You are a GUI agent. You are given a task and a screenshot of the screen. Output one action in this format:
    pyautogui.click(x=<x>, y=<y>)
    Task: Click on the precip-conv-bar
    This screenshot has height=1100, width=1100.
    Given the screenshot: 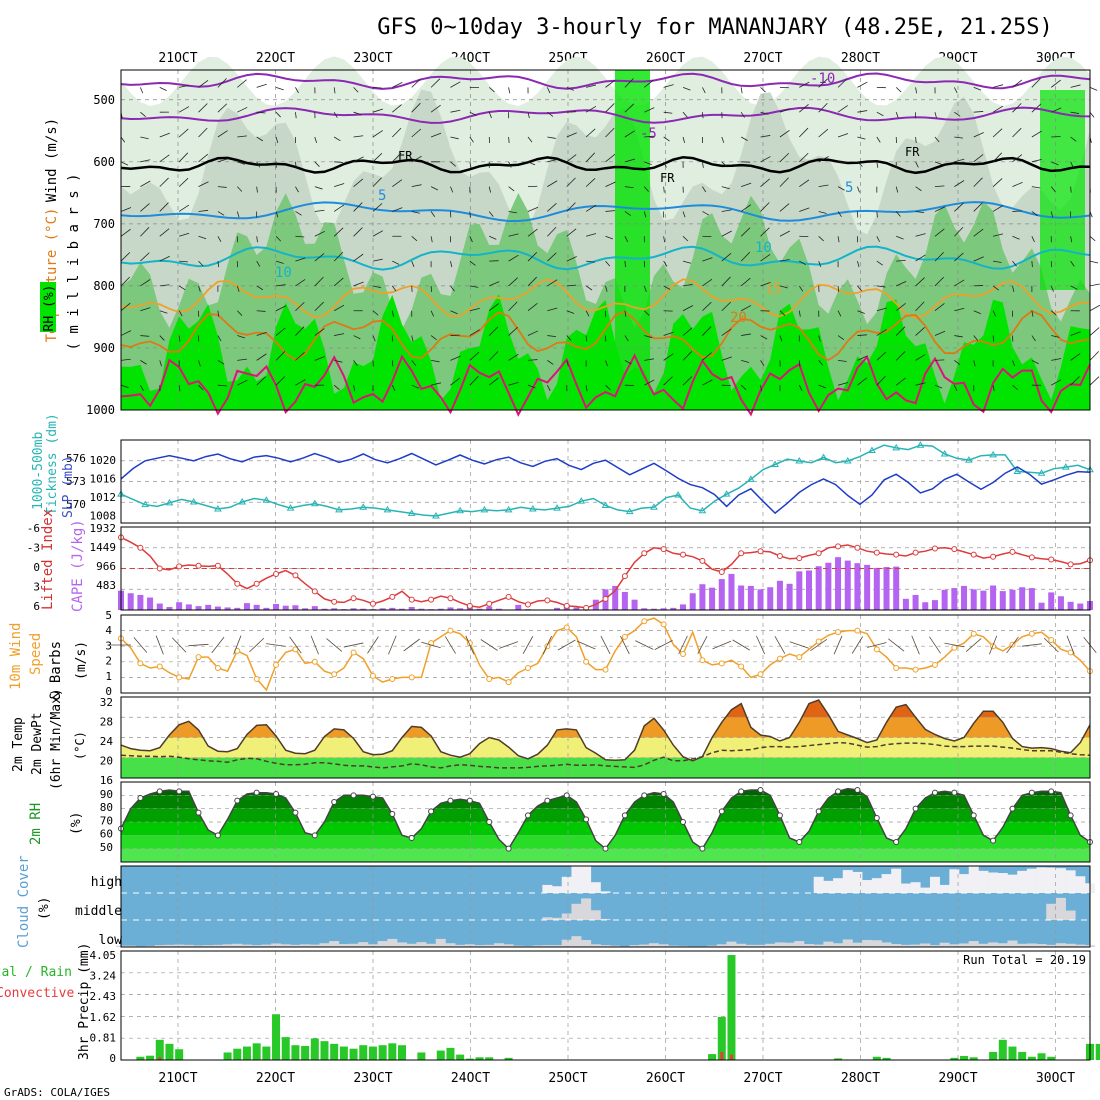 What is the action you would take?
    pyautogui.click(x=722, y=1055)
    